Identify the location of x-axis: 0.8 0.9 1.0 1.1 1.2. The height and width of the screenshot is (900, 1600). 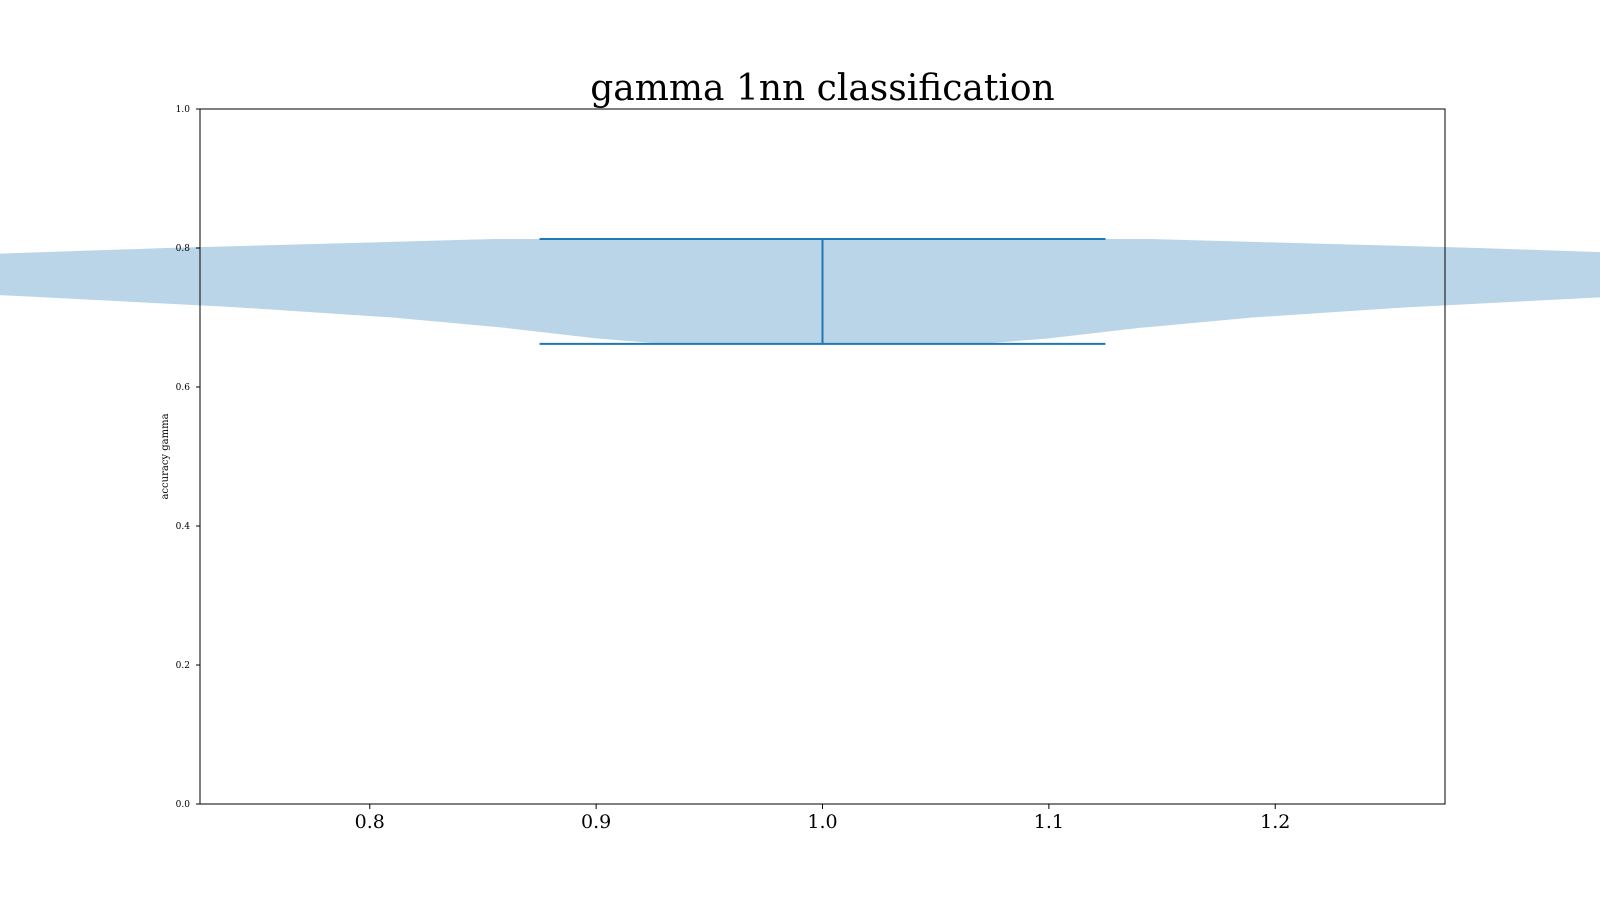
(822, 818).